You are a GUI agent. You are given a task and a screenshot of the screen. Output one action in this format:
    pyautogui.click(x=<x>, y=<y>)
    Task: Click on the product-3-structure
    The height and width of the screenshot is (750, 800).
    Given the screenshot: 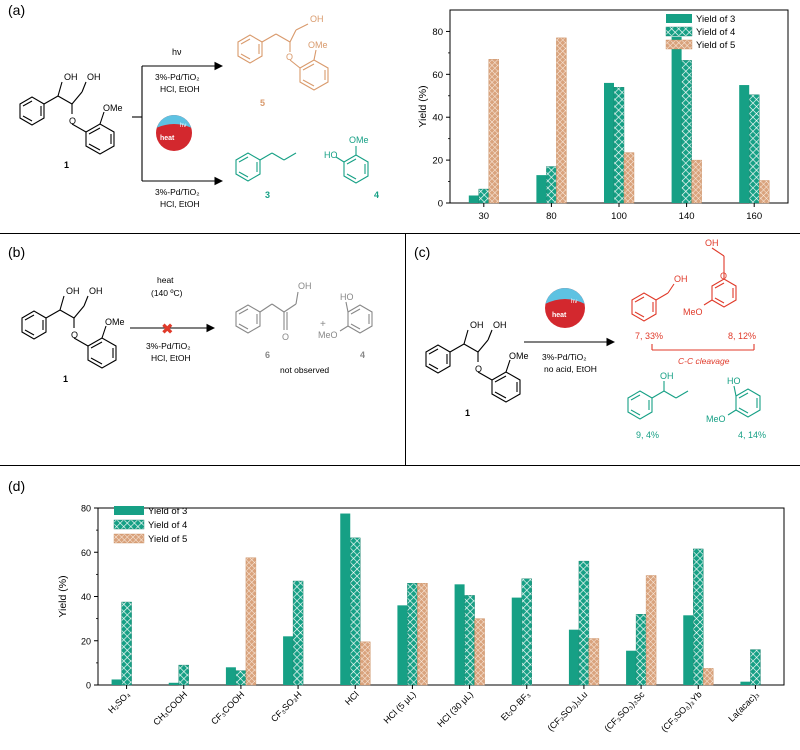 What is the action you would take?
    pyautogui.click(x=266, y=167)
    